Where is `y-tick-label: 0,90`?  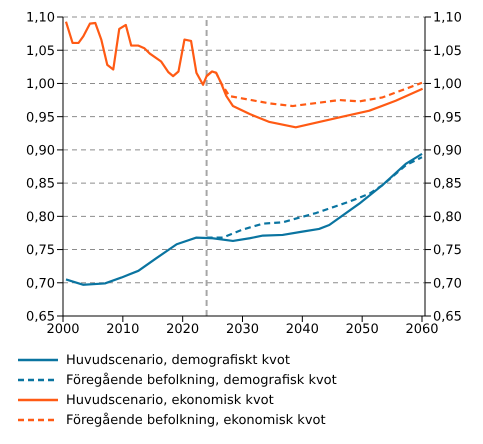 y-tick-label: 0,90 is located at coordinates (40, 151).